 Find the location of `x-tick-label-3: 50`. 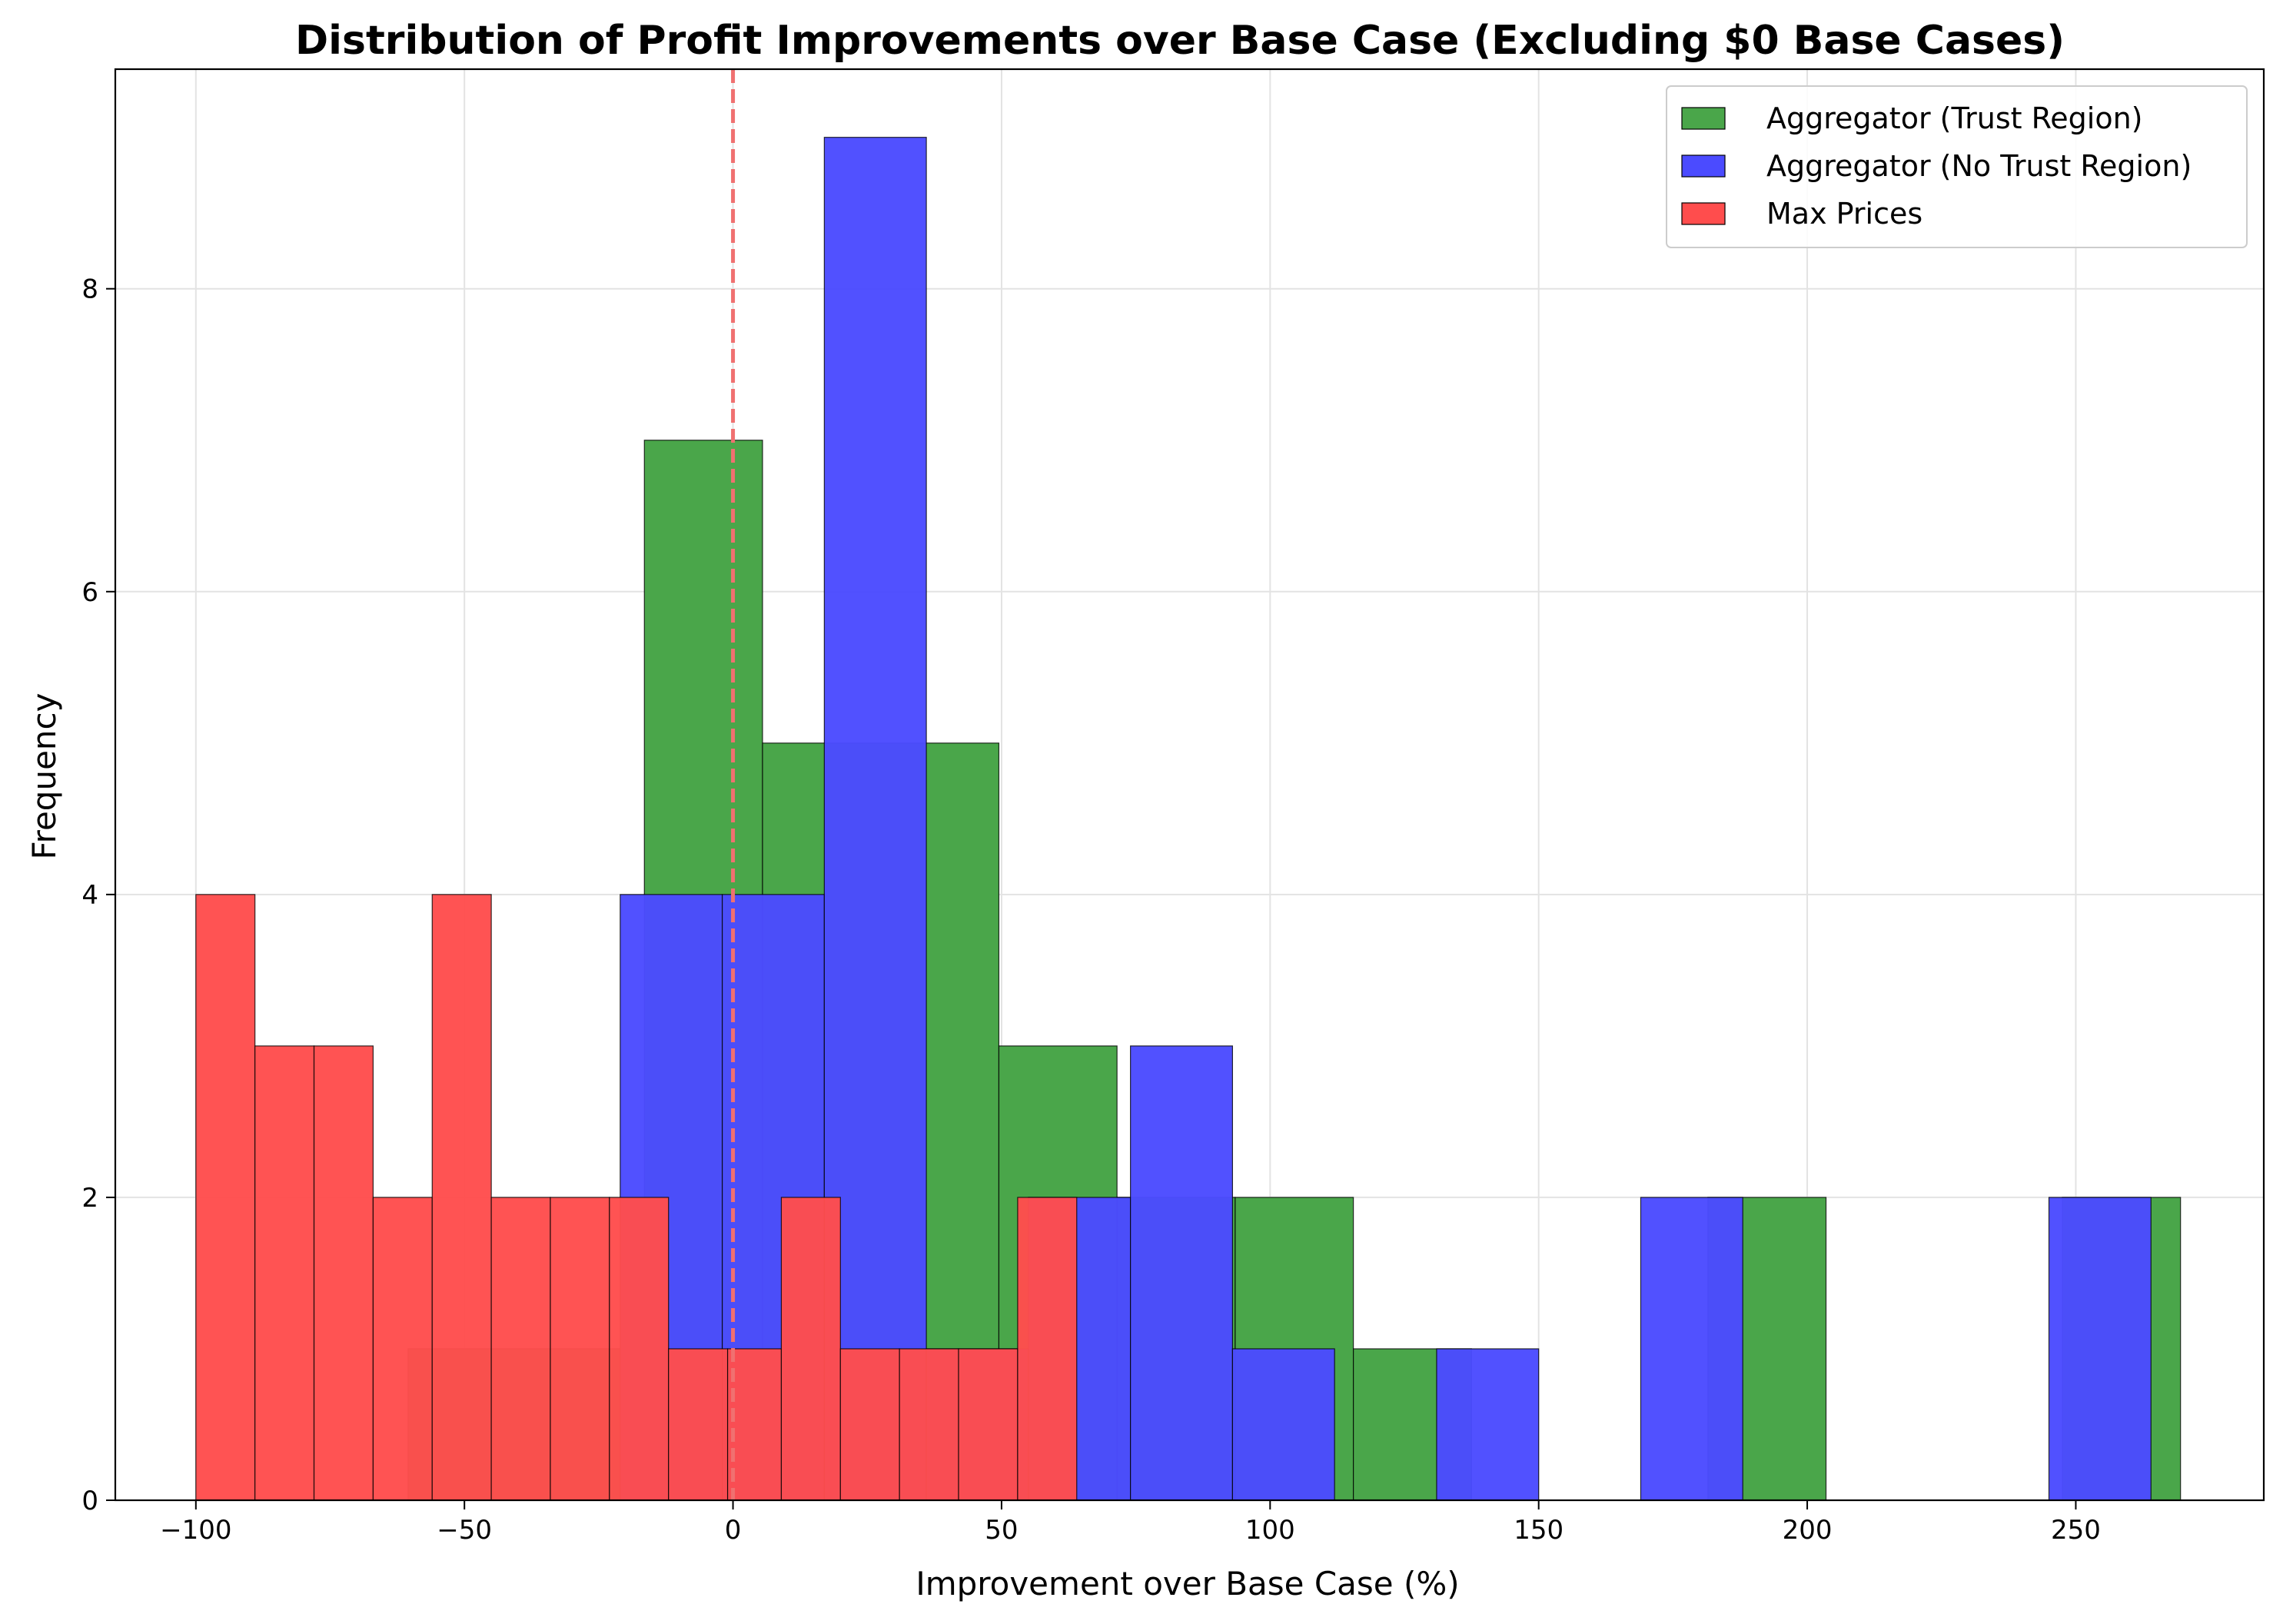

x-tick-label-3: 50 is located at coordinates (1001, 1530).